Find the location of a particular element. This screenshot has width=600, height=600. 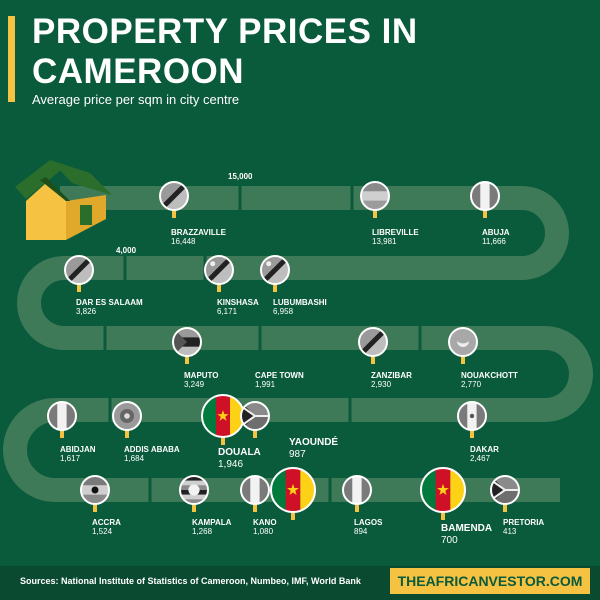

subtitle: Average price per sqm in city centre is located at coordinates (136, 99).